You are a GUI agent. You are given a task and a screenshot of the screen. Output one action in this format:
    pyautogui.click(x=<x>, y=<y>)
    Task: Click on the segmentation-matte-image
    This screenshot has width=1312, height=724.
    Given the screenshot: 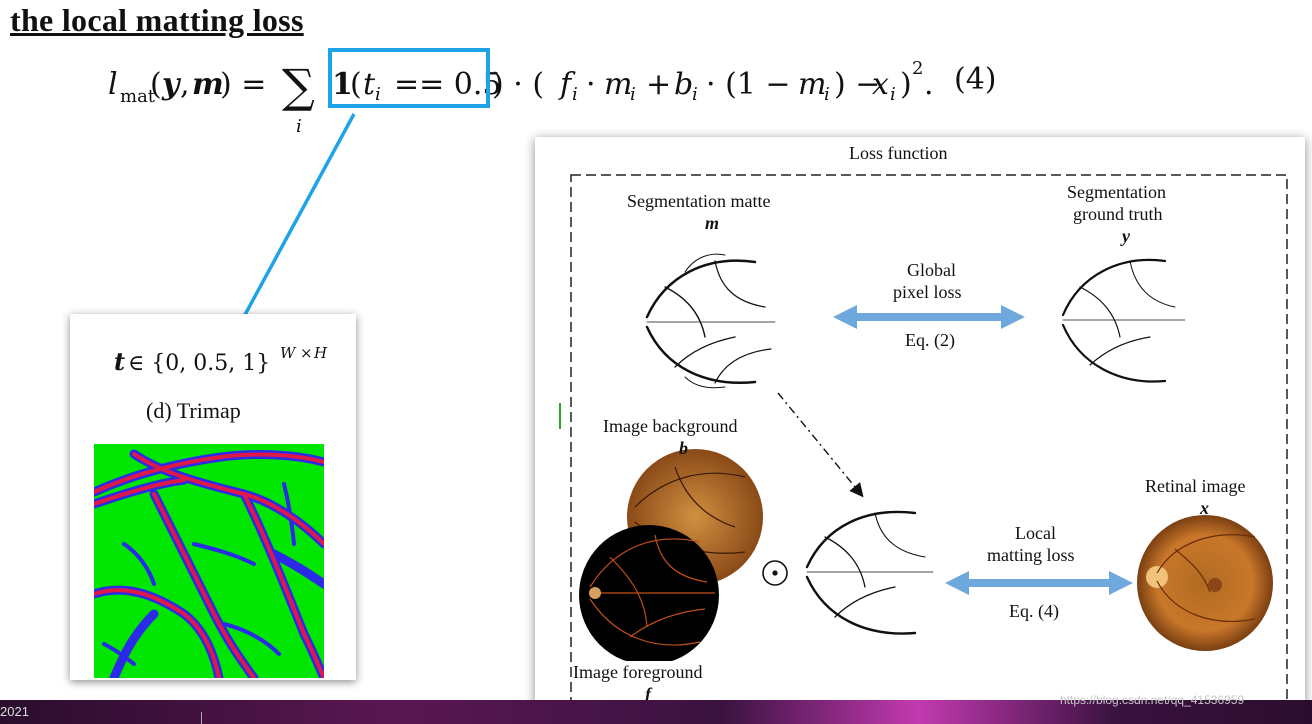 What is the action you would take?
    pyautogui.click(x=710, y=321)
    